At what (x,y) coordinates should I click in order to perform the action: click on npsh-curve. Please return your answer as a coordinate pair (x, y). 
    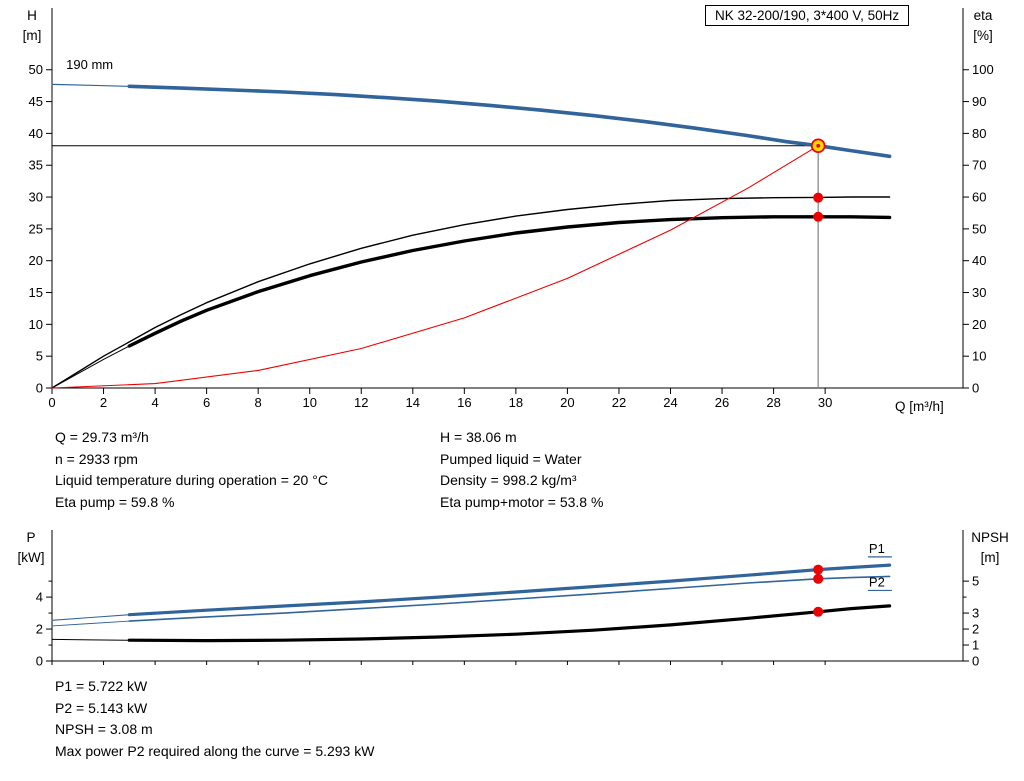
    Looking at the image, I should click on (509, 623).